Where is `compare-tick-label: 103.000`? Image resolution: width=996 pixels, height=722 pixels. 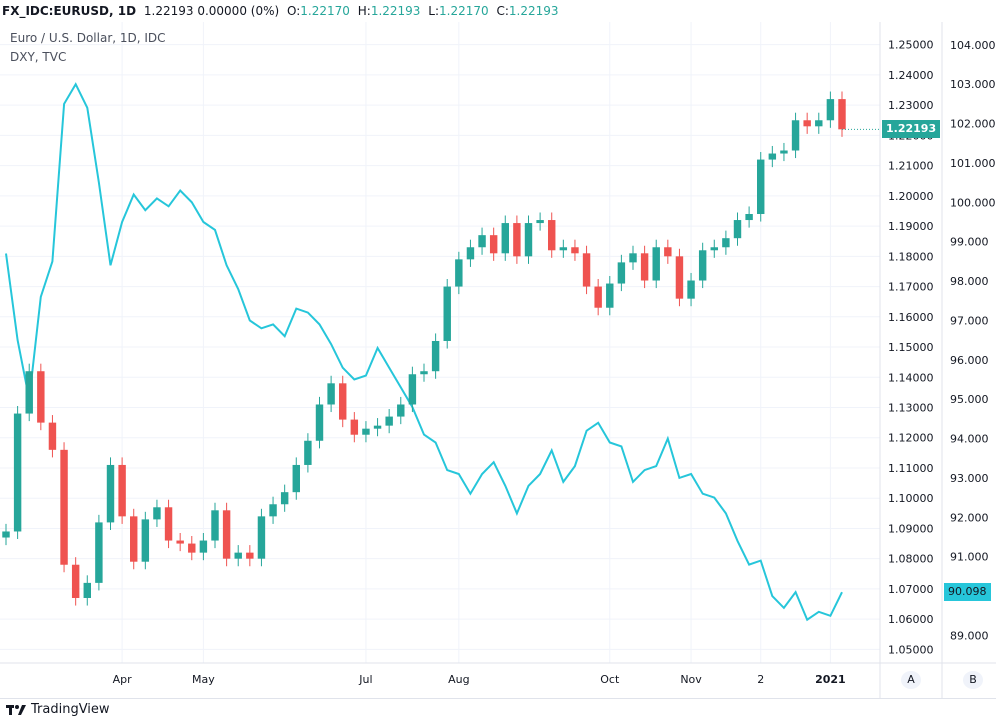
compare-tick-label: 103.000 is located at coordinates (973, 84).